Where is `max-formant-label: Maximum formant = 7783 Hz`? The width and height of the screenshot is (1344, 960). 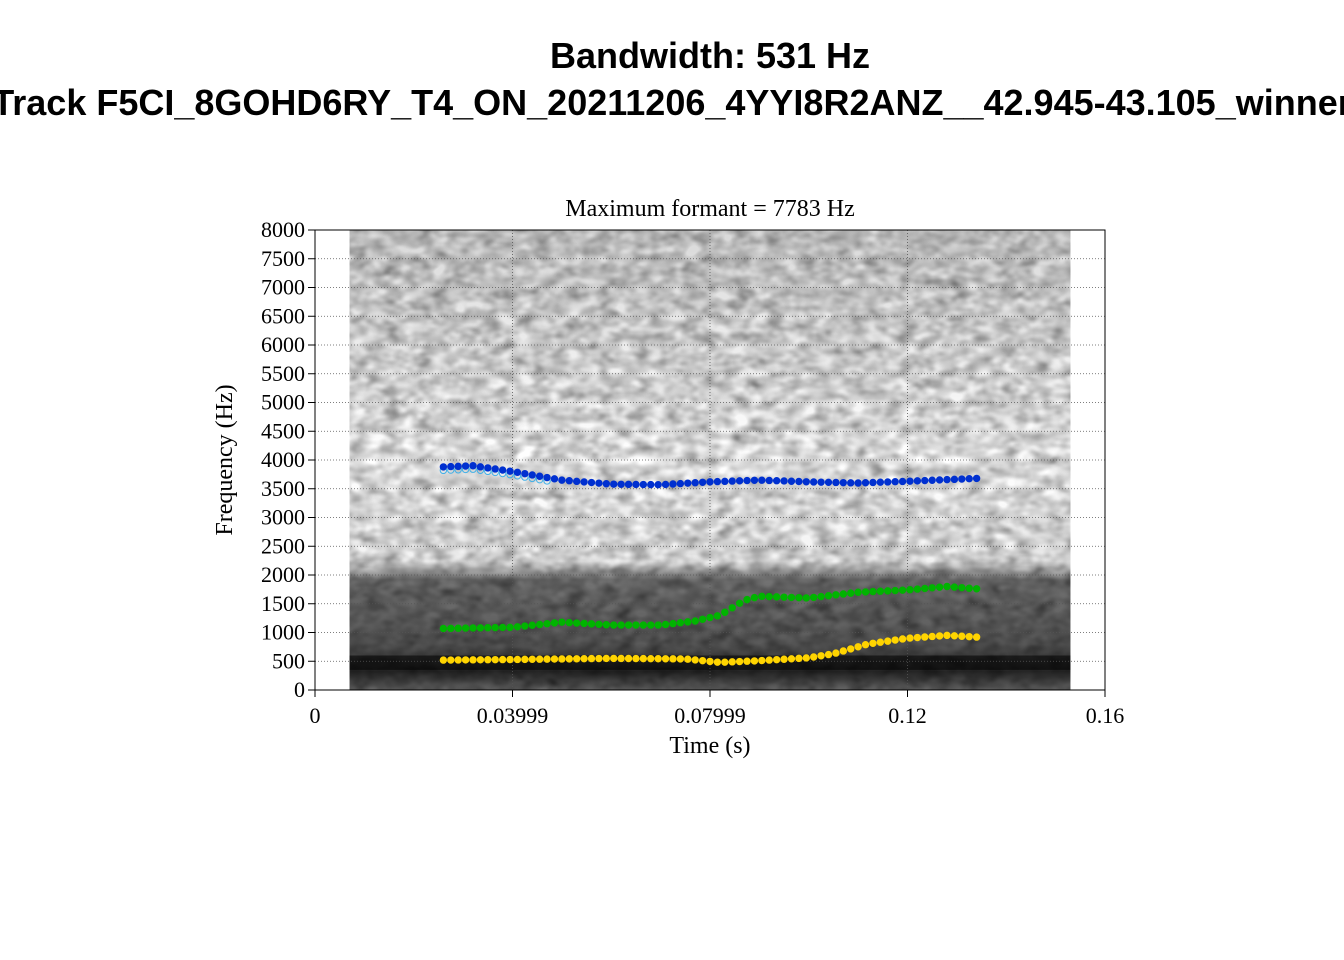
max-formant-label: Maximum formant = 7783 Hz is located at coordinates (710, 209).